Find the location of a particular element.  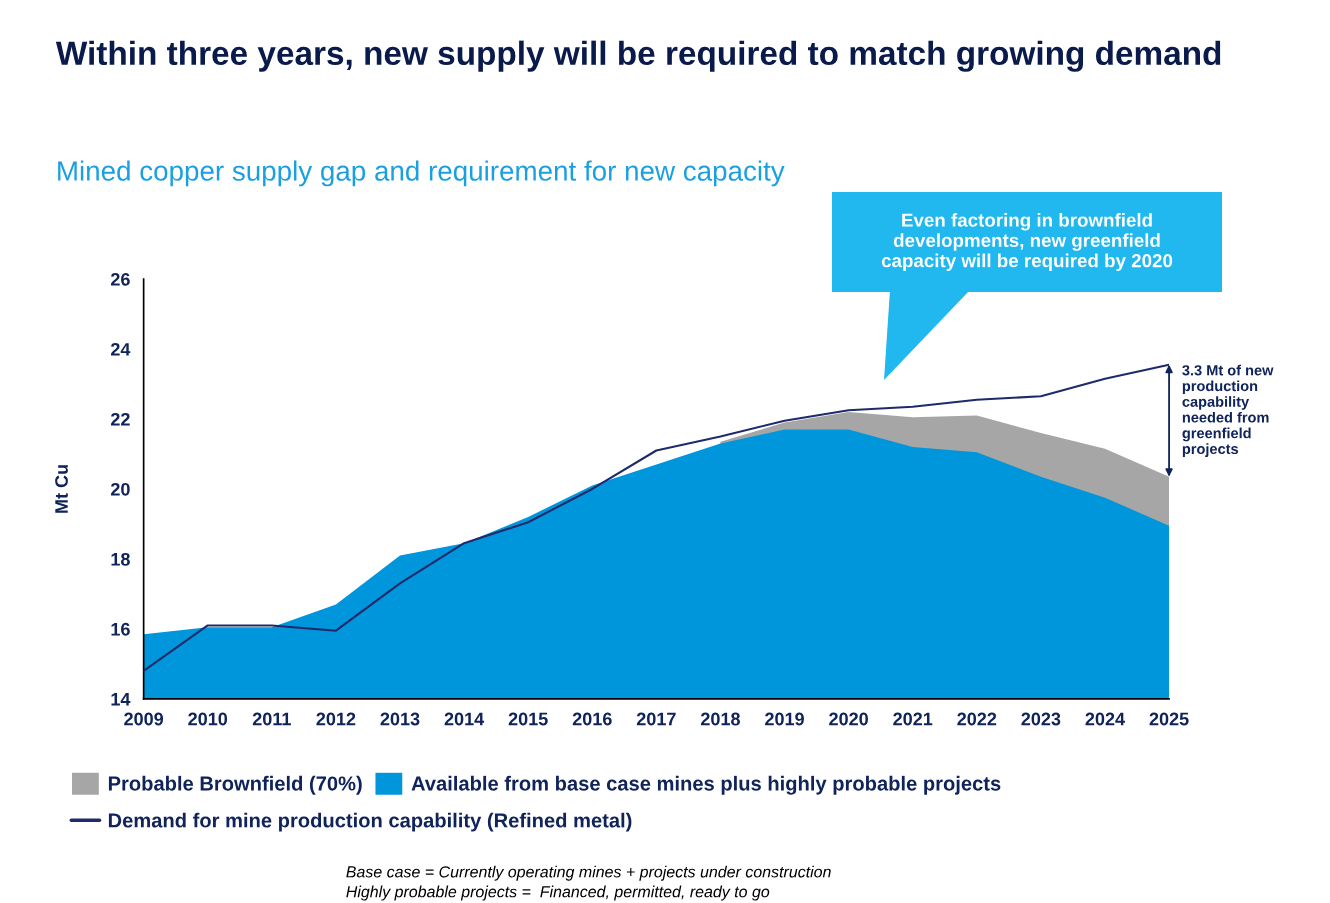

x-tick-label: 2024 is located at coordinates (1105, 719).